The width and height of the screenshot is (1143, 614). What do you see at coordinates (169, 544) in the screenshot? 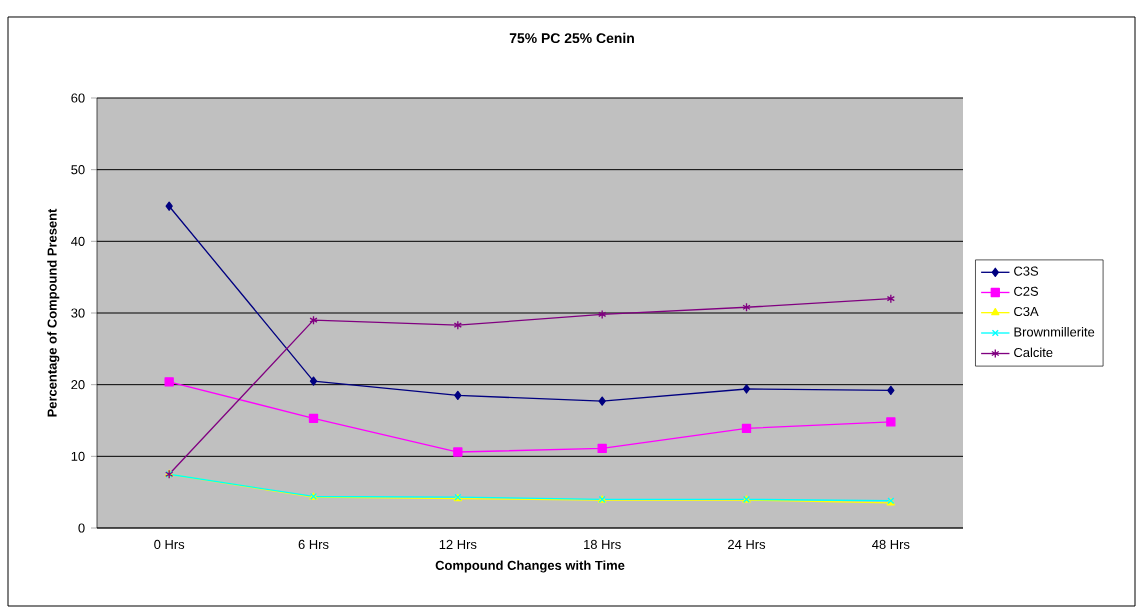
I see `x-tick-label: 0 Hrs` at bounding box center [169, 544].